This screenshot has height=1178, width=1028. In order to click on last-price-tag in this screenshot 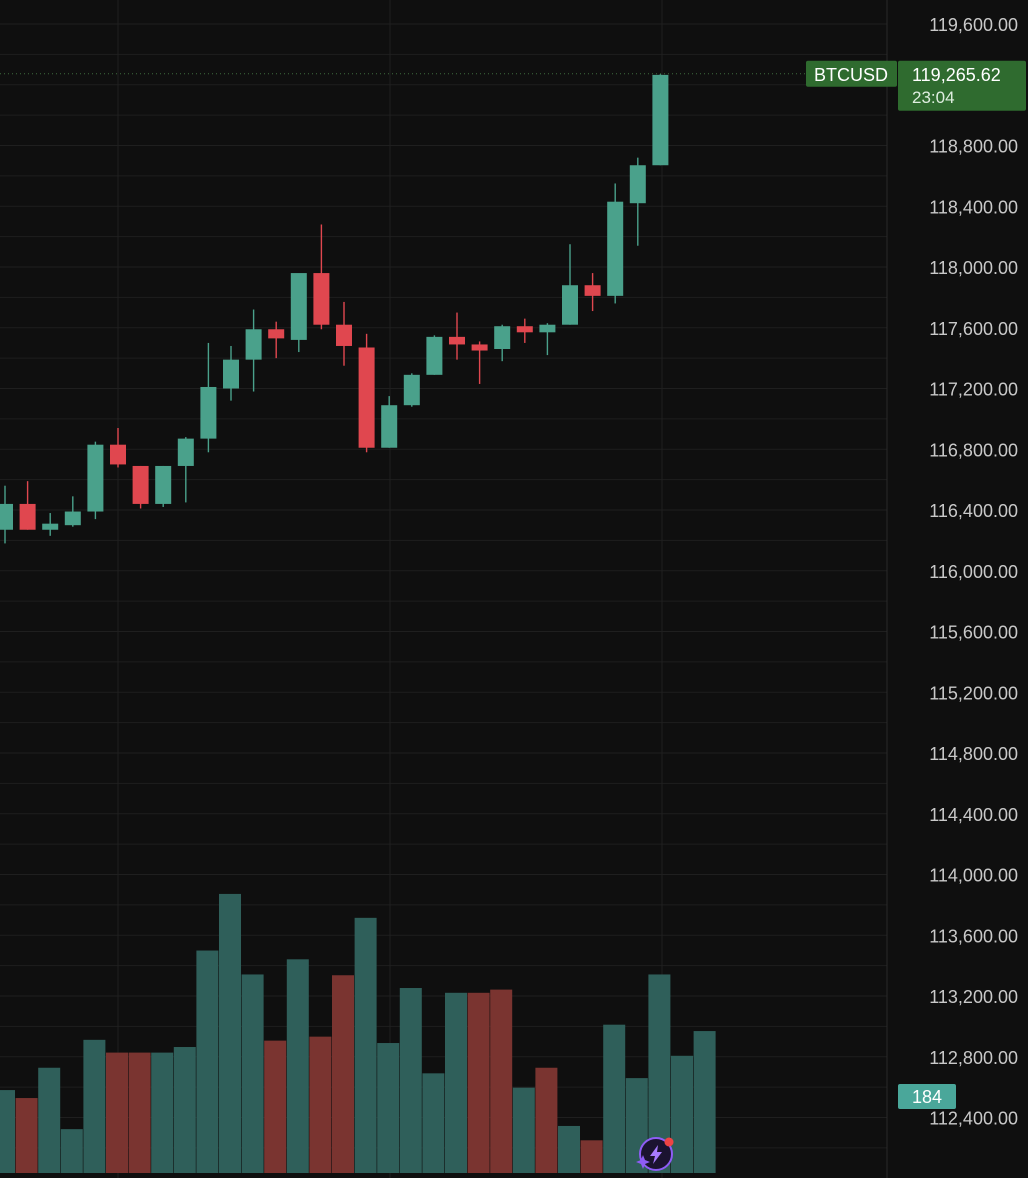, I will do `click(962, 85)`.